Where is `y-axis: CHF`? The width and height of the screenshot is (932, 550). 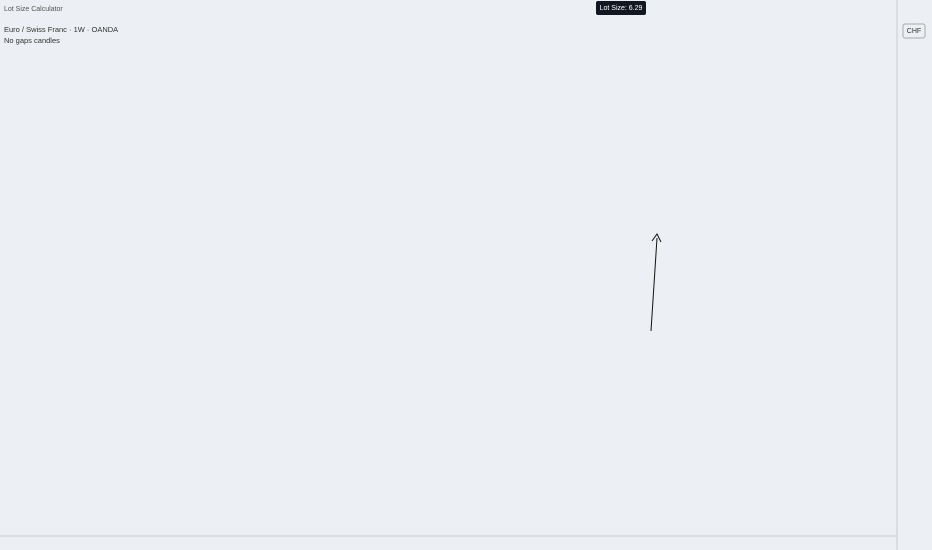 y-axis: CHF is located at coordinates (914, 275).